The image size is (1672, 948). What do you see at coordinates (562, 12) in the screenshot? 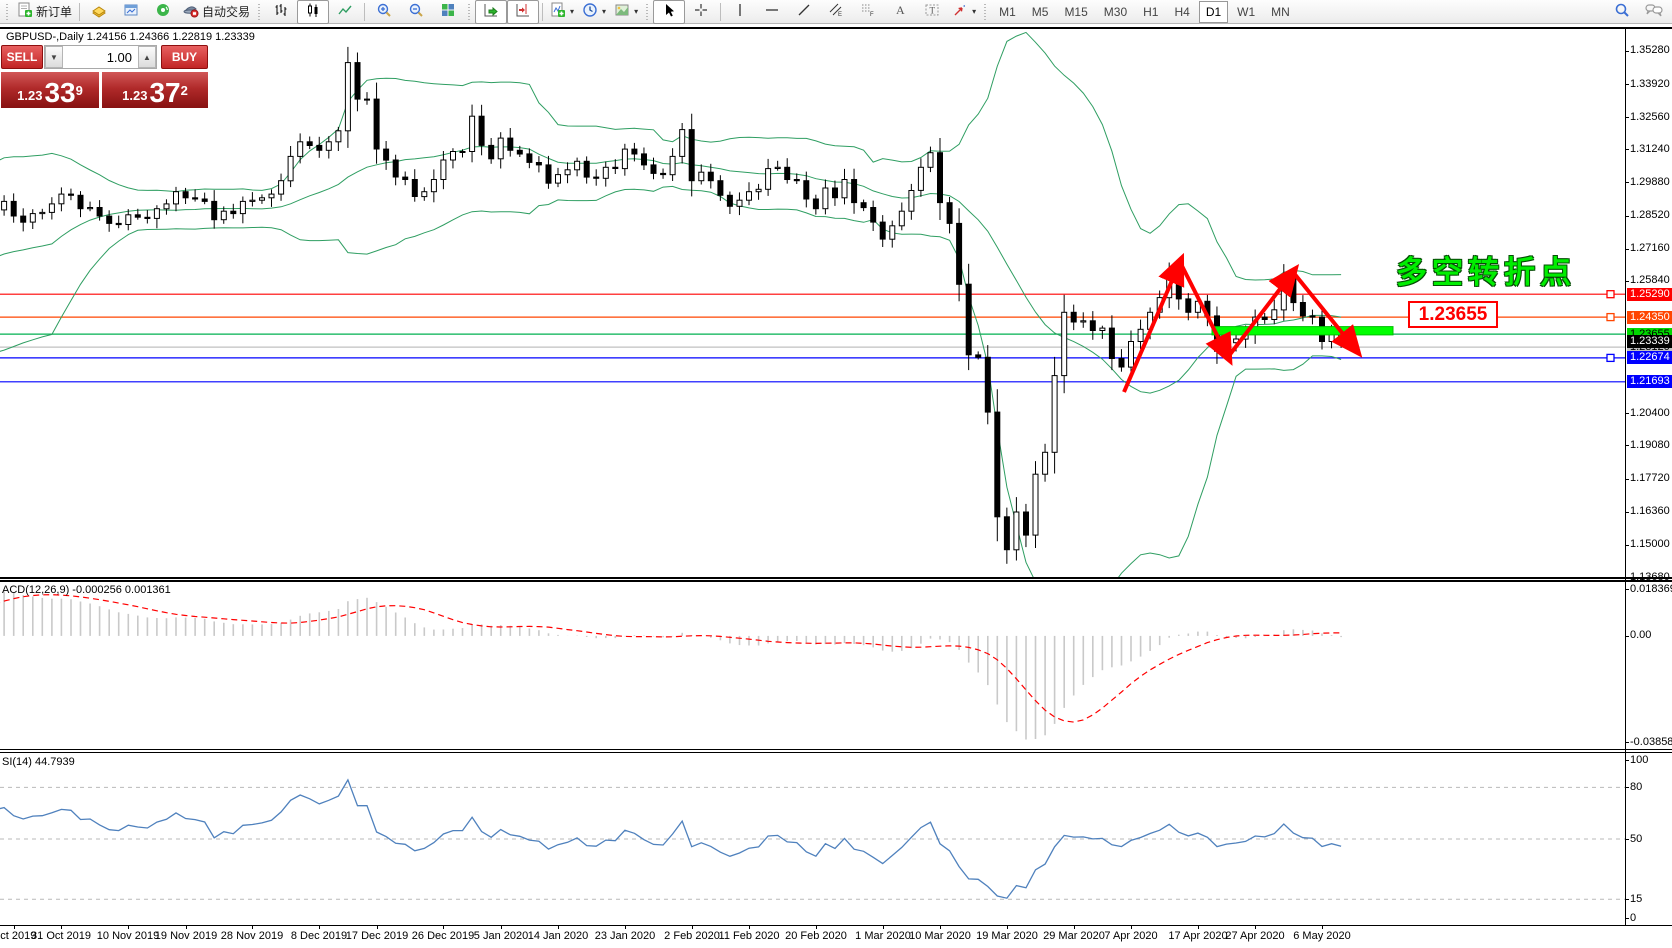
I see `indicators-button: ▾` at bounding box center [562, 12].